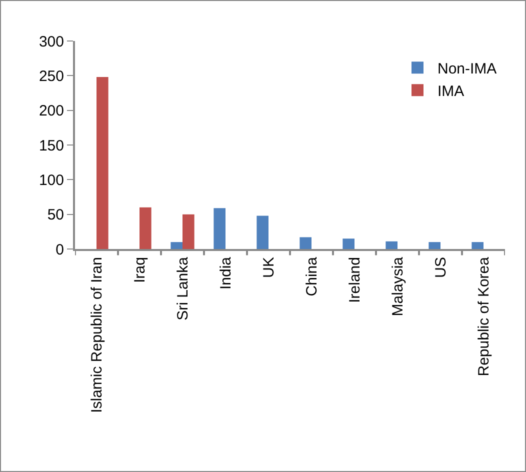  I want to click on y-tick-label: 0, so click(60, 249).